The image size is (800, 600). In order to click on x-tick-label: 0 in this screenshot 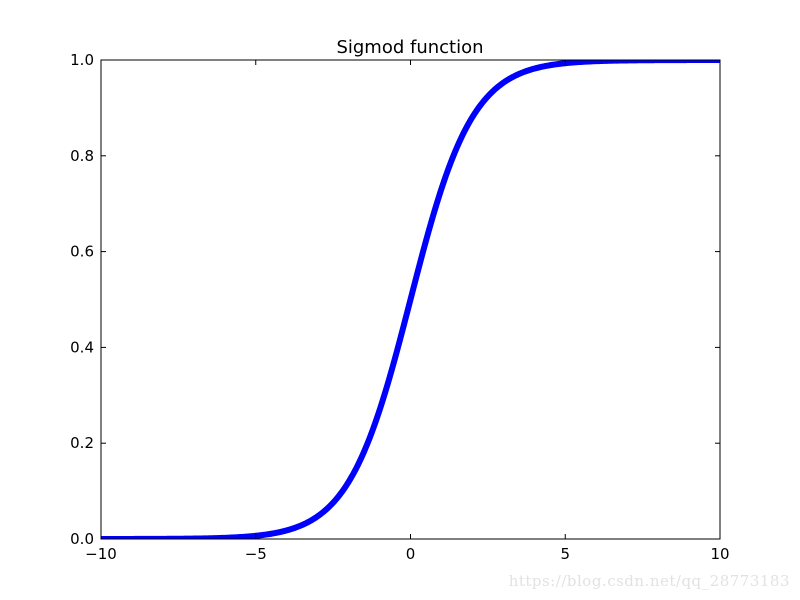, I will do `click(411, 554)`.